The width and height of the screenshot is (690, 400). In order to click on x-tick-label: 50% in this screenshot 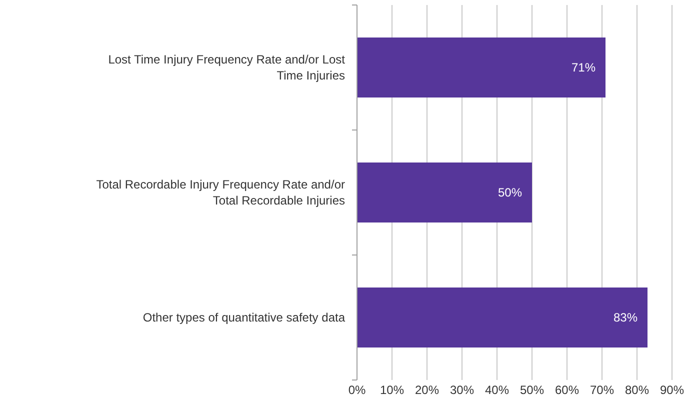, I will do `click(532, 390)`.